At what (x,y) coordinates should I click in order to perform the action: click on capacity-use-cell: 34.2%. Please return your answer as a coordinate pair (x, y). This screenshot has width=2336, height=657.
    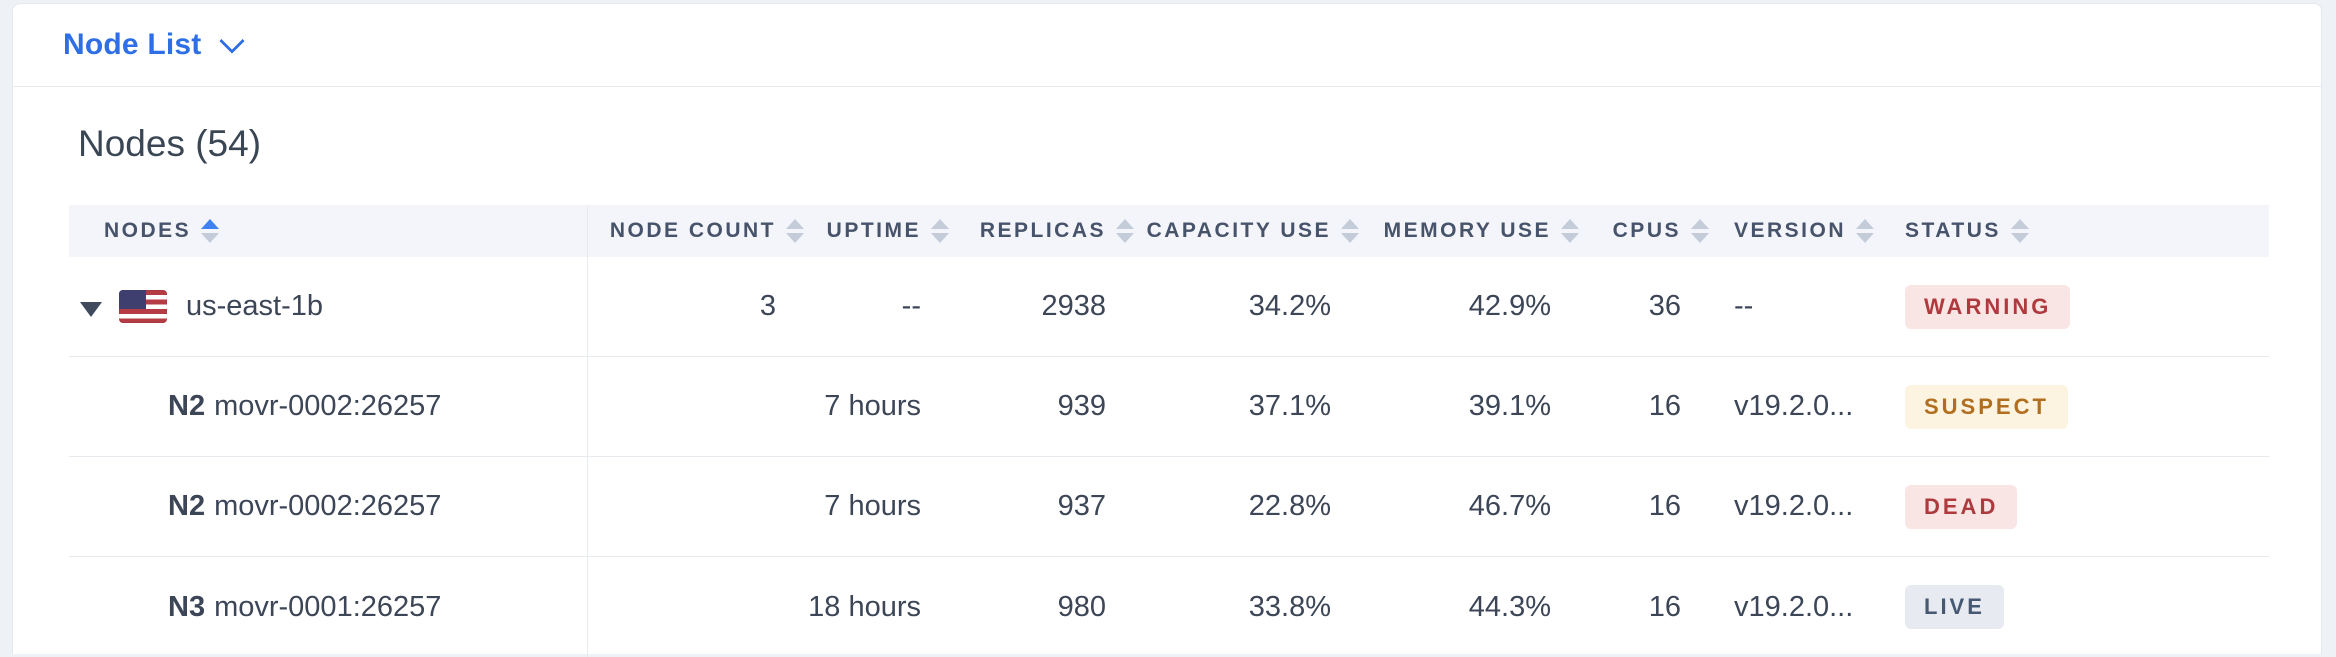
    Looking at the image, I should click on (1289, 306).